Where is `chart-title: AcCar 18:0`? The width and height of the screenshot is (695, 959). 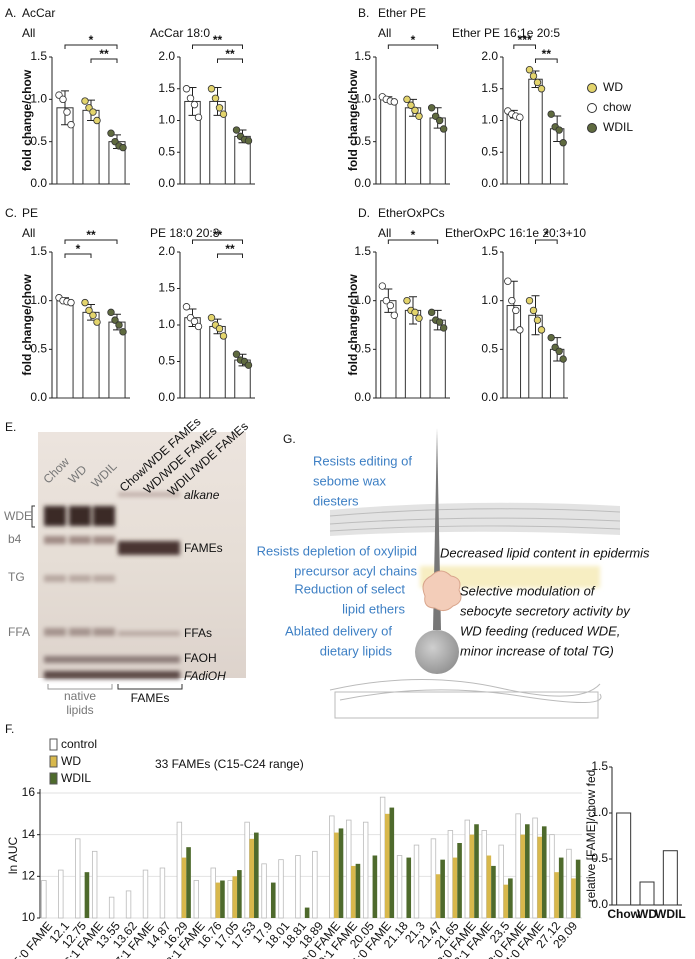
chart-title: AcCar 18:0 is located at coordinates (180, 33).